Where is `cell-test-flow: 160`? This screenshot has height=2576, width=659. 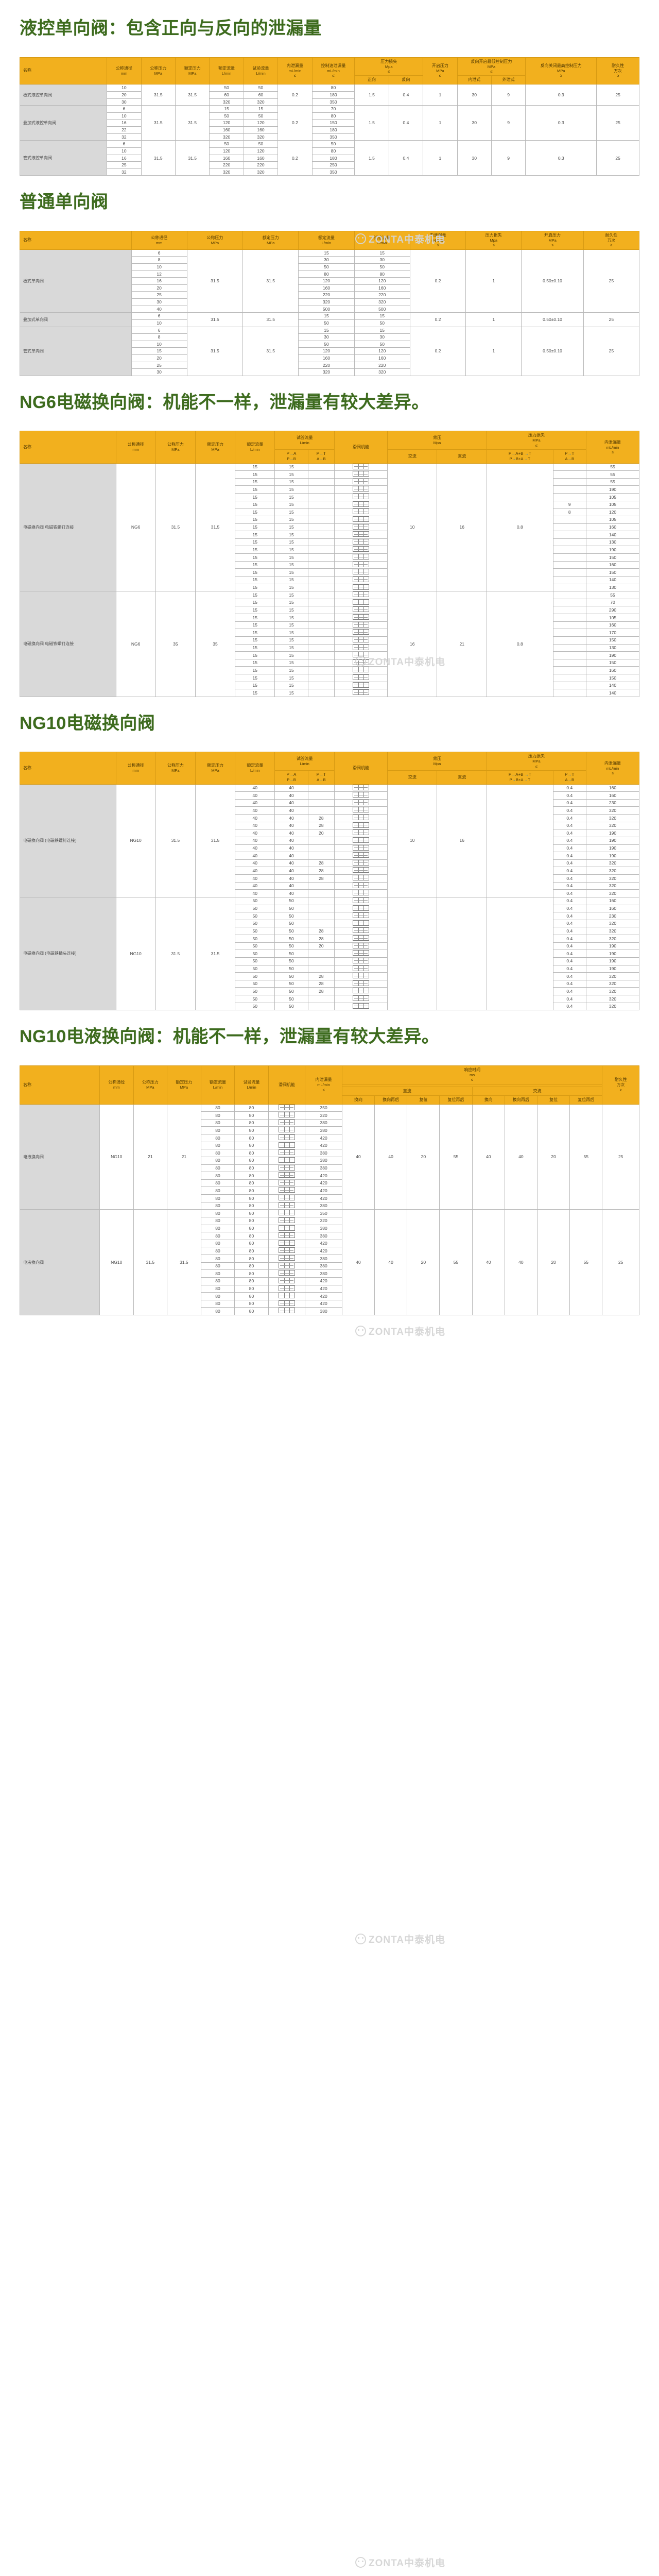 cell-test-flow: 160 is located at coordinates (261, 158).